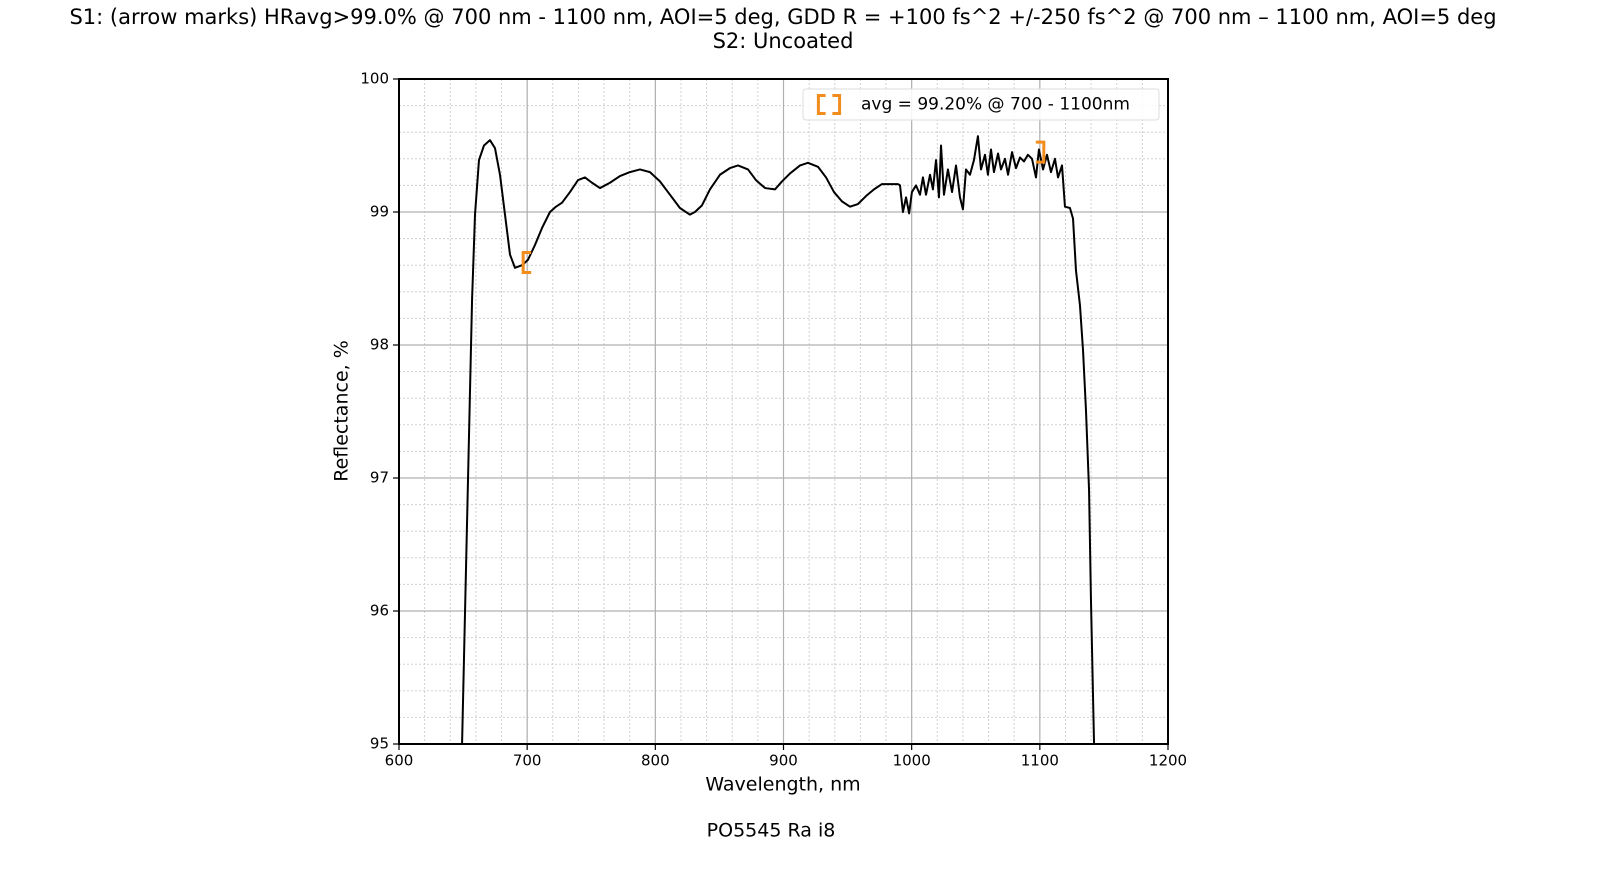  What do you see at coordinates (783, 761) in the screenshot?
I see `x-tick-label: 900` at bounding box center [783, 761].